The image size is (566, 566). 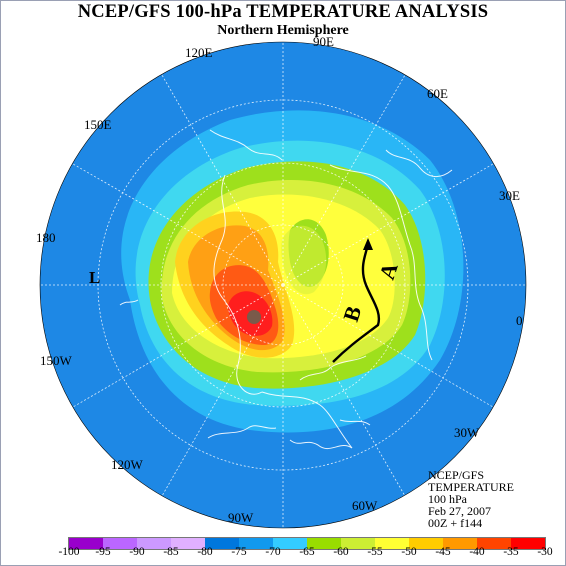 I want to click on colorbar-tick-label: -55, so click(x=375, y=552).